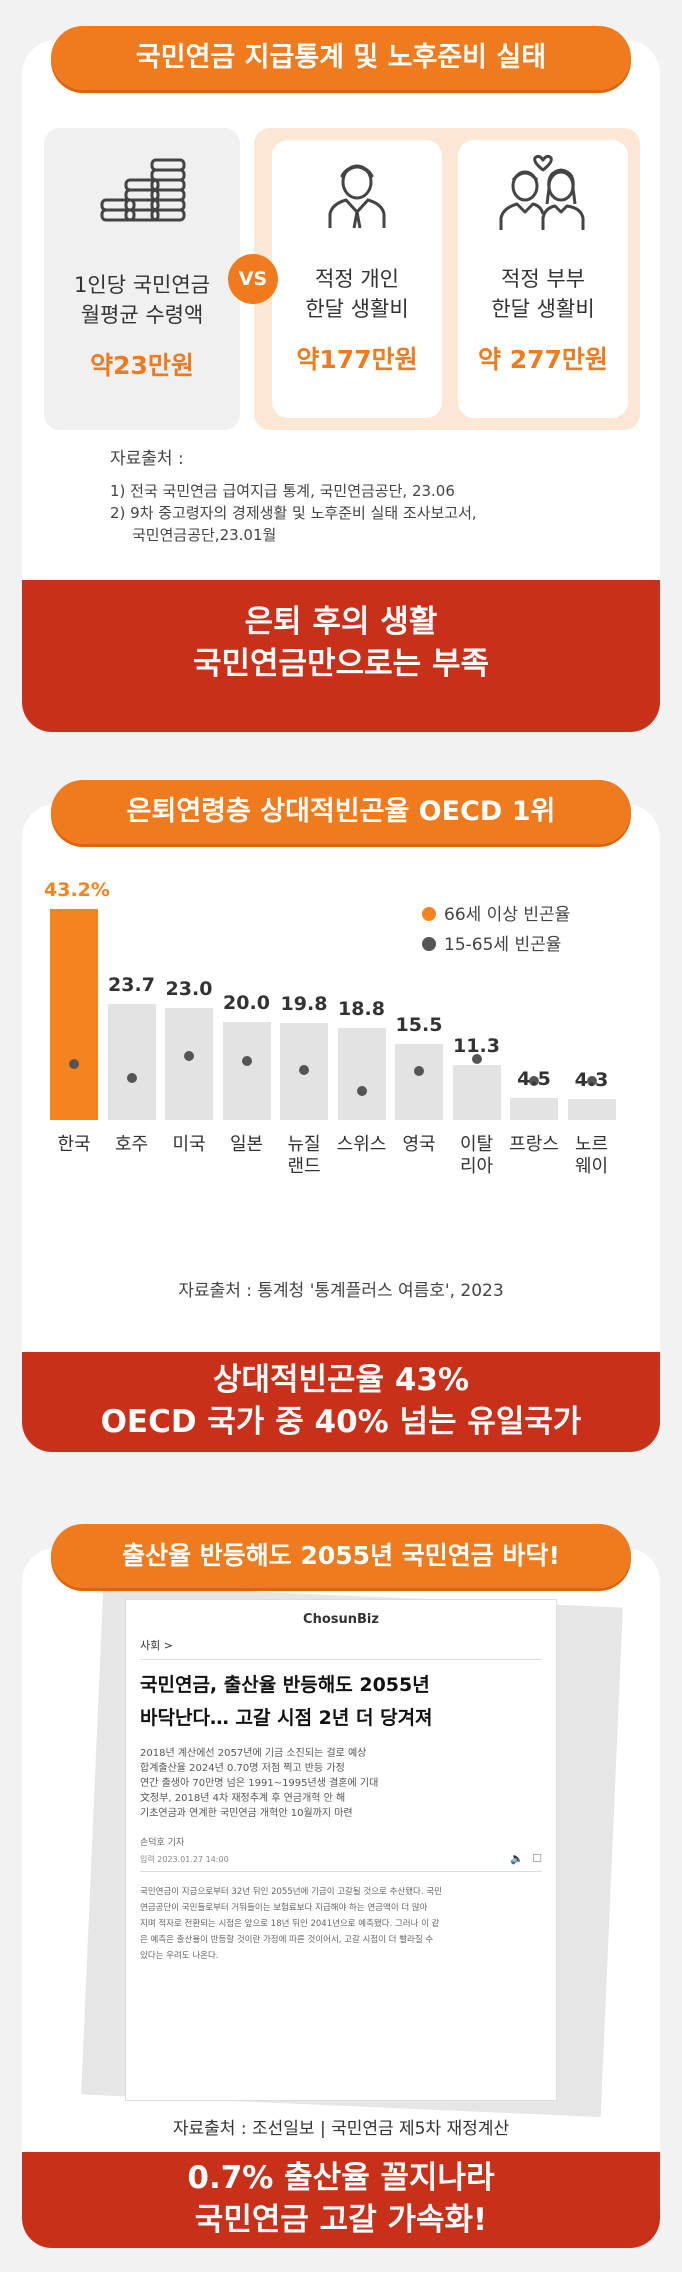 The image size is (682, 2272). What do you see at coordinates (184, 1859) in the screenshot?
I see `news-date: 입력 2023.01.27 14:00` at bounding box center [184, 1859].